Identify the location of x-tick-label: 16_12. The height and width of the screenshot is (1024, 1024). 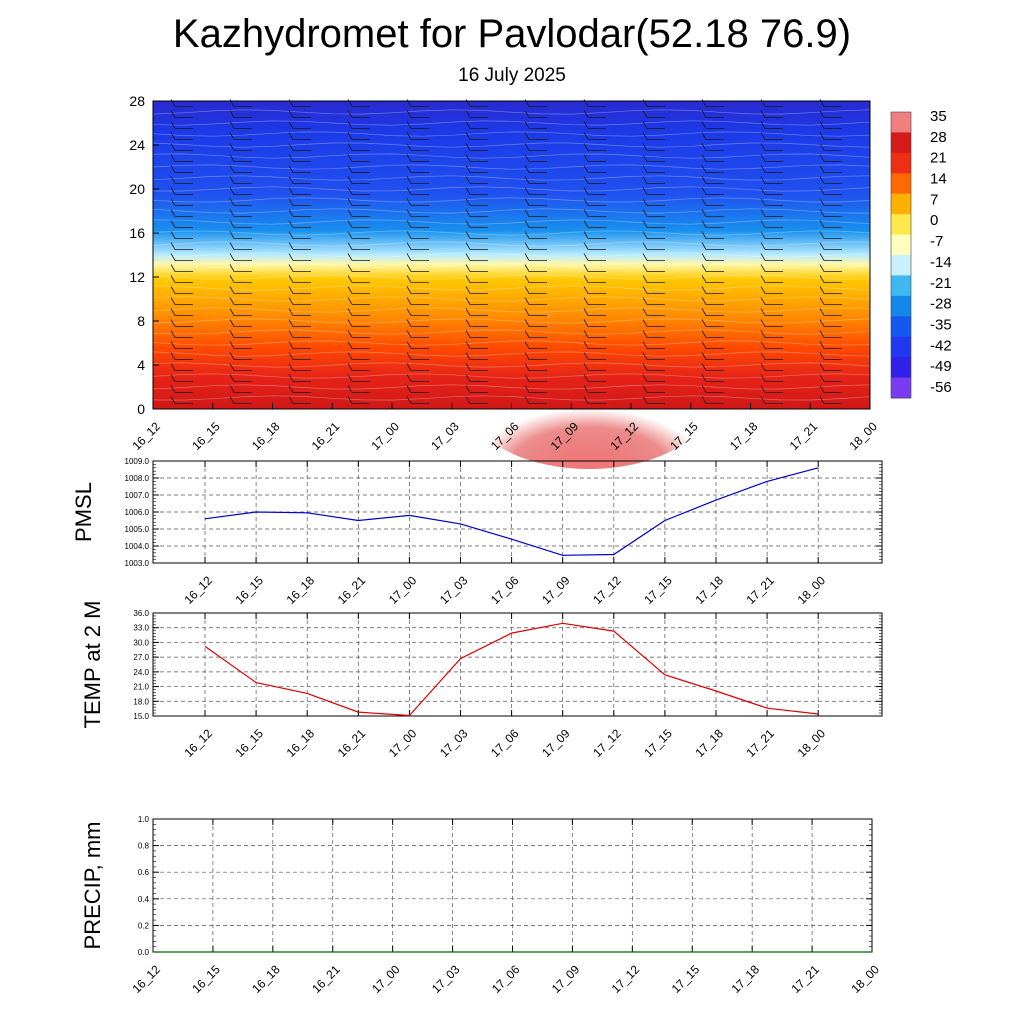
(198, 743).